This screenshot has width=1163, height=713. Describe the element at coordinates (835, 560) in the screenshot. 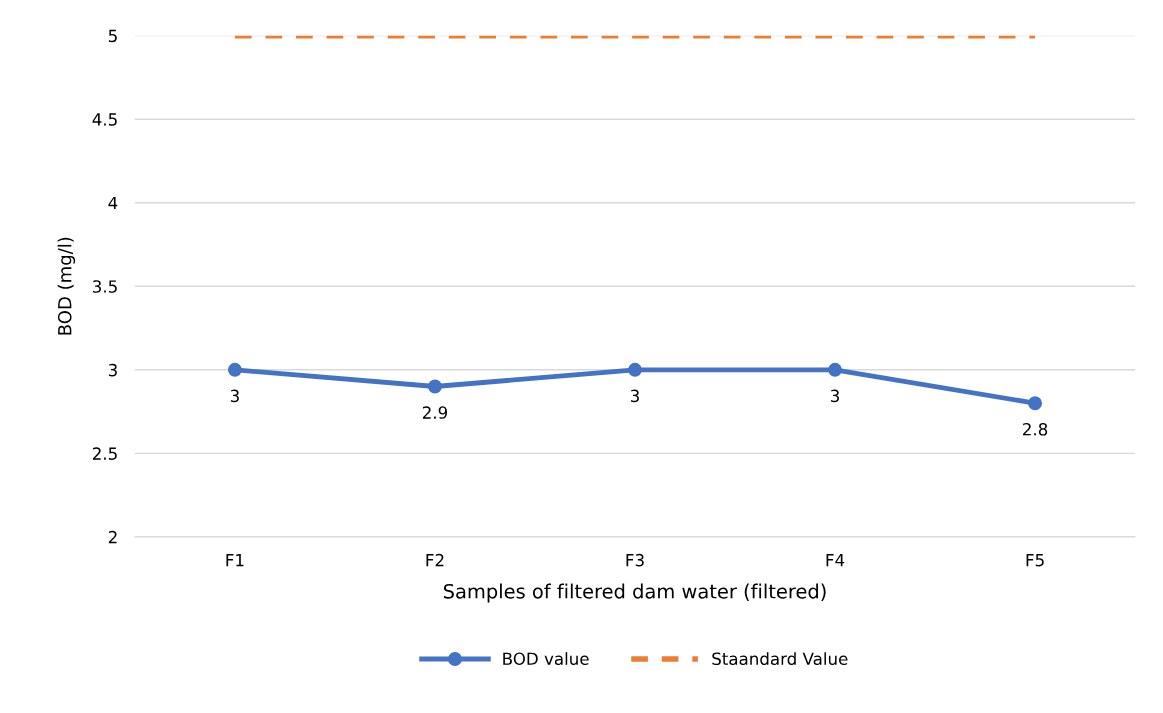

I see `x-tick-label: F4` at that location.